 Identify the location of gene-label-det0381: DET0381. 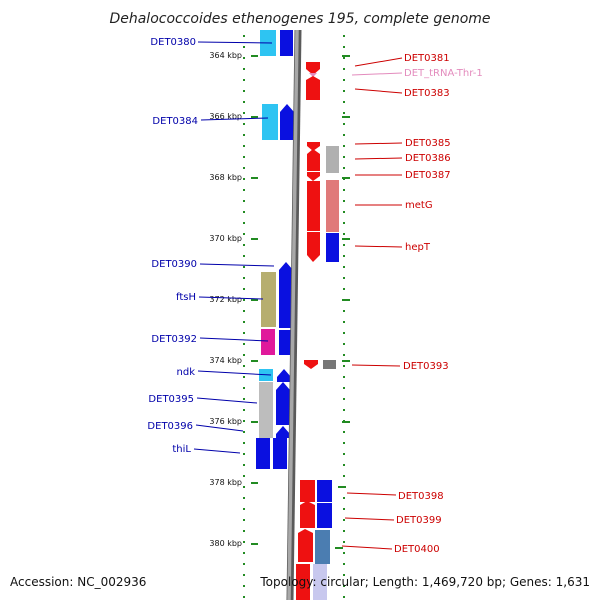
(427, 58).